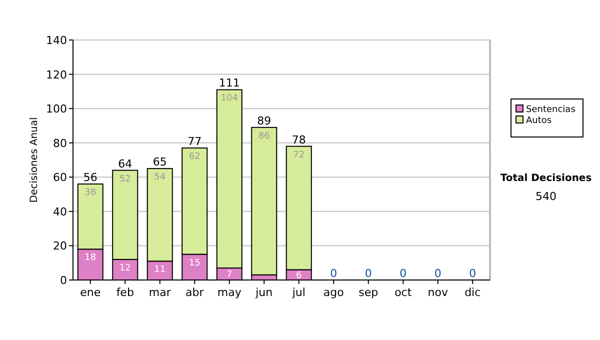  Describe the element at coordinates (403, 292) in the screenshot. I see `x-tick-label: oct` at that location.